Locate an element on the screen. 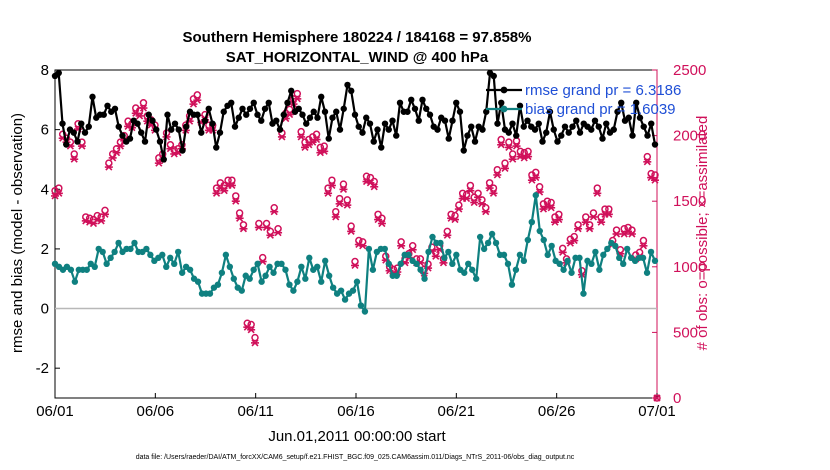 The width and height of the screenshot is (830, 470). x-stroke is located at coordinates (657, 398).